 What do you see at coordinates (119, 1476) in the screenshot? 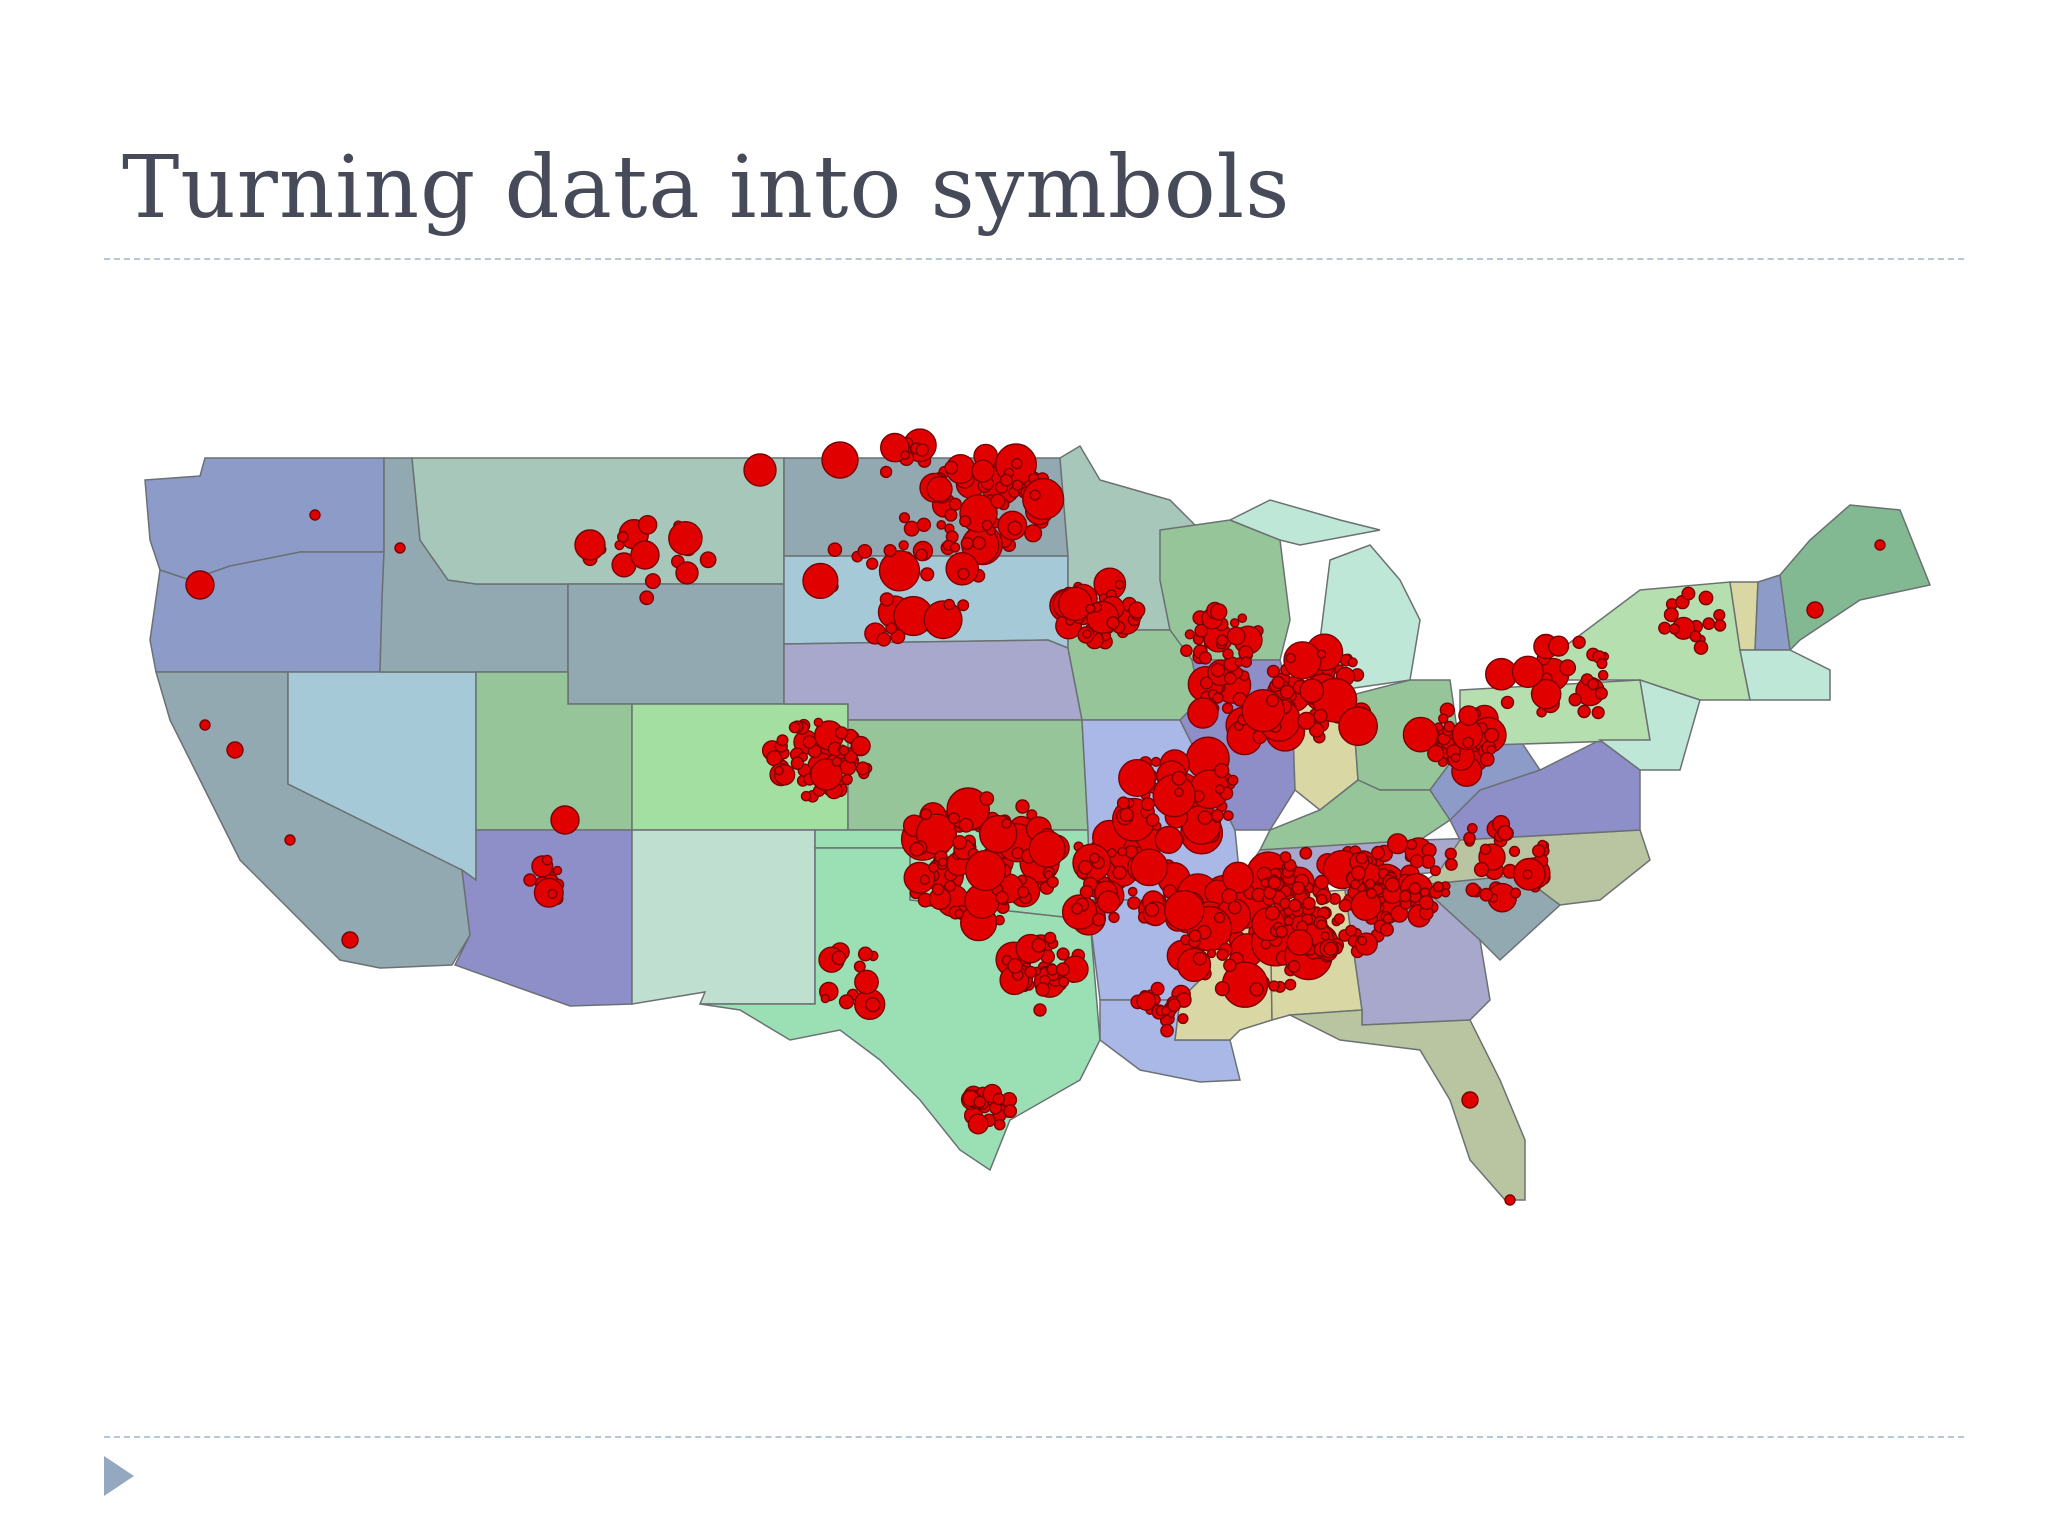
I see `nav-arrow-icon` at bounding box center [119, 1476].